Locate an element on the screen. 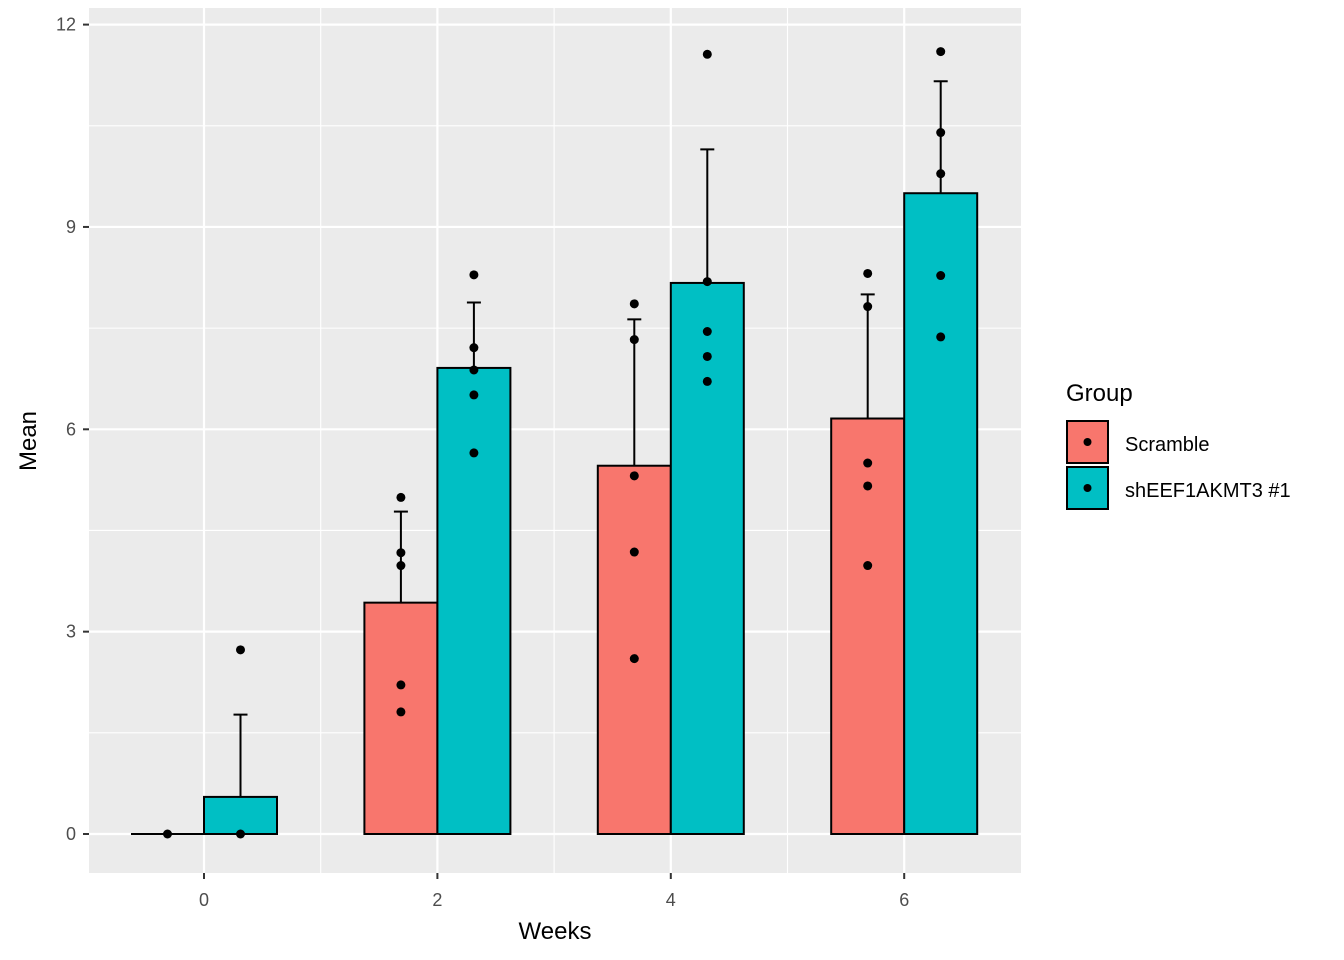 The width and height of the screenshot is (1344, 960). y-tick-label: 3 is located at coordinates (71, 632).